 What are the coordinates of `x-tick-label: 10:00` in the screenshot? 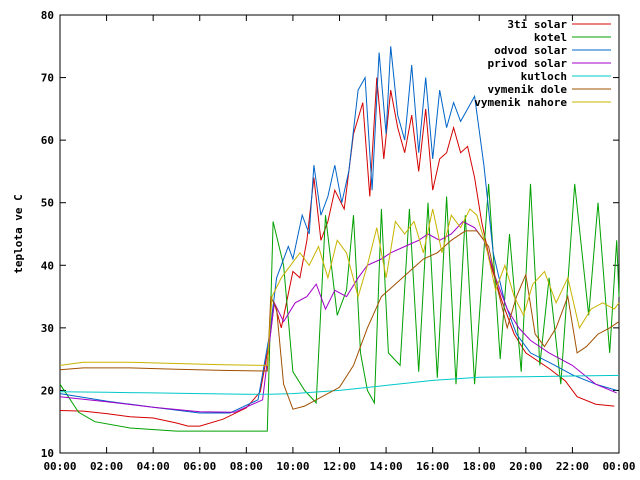 It's located at (292, 466).